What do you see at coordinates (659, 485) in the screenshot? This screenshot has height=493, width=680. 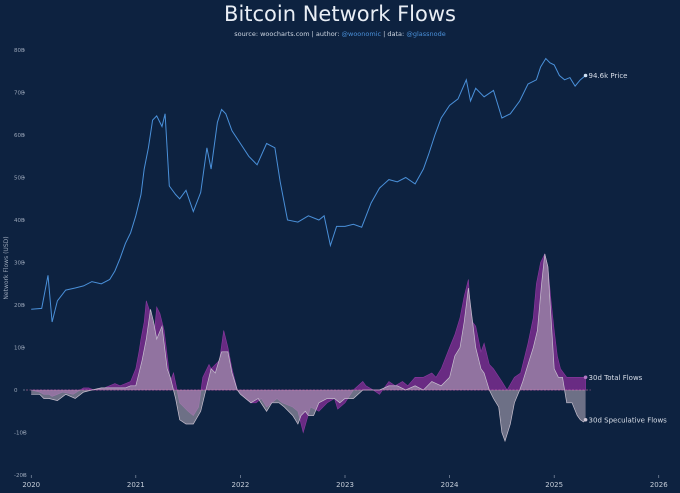 I see `x-tick-label: 2026` at bounding box center [659, 485].